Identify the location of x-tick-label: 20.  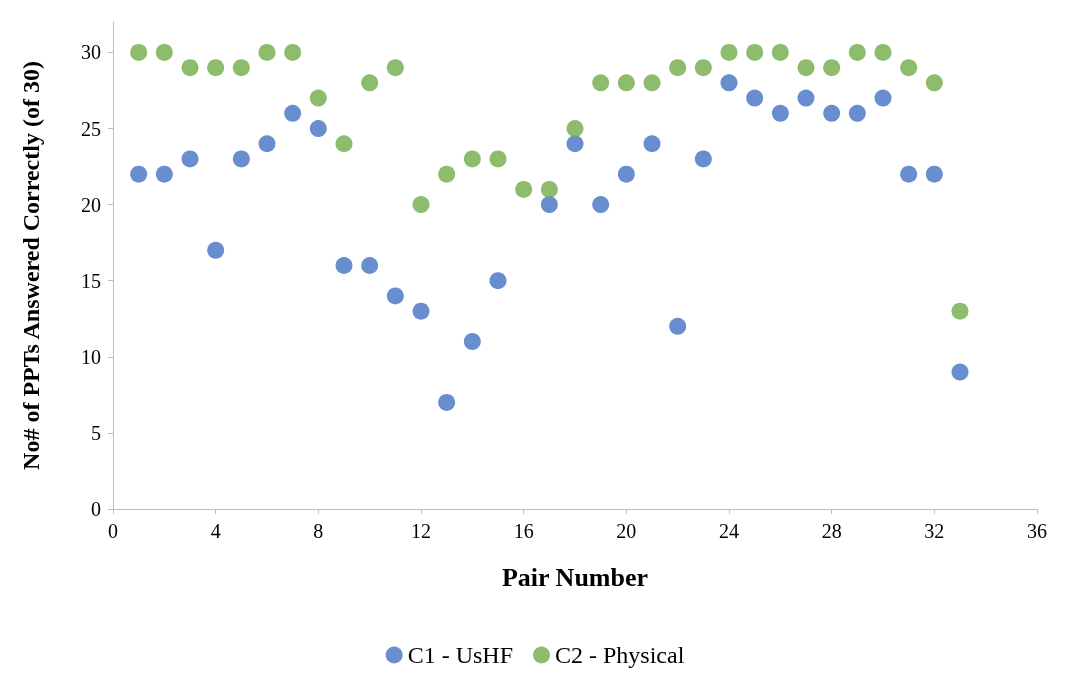
(626, 531).